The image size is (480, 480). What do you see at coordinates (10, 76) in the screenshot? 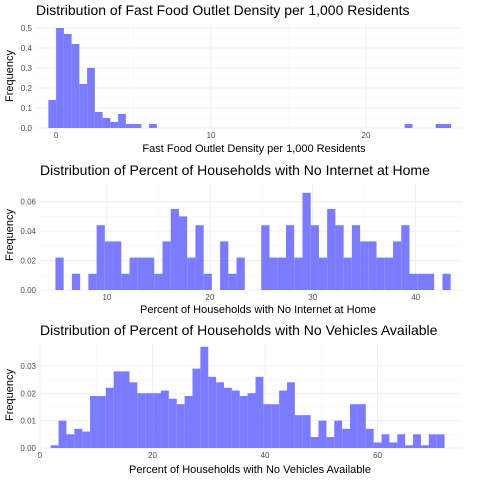
I see `panel-1-y-axis-label: Frequency` at bounding box center [10, 76].